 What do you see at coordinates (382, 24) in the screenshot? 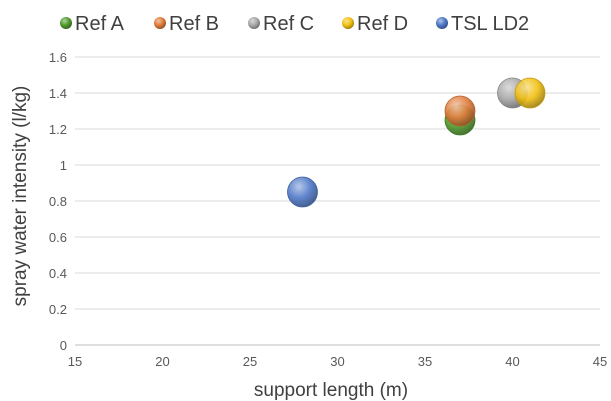
I see `legend-label: Ref D` at bounding box center [382, 24].